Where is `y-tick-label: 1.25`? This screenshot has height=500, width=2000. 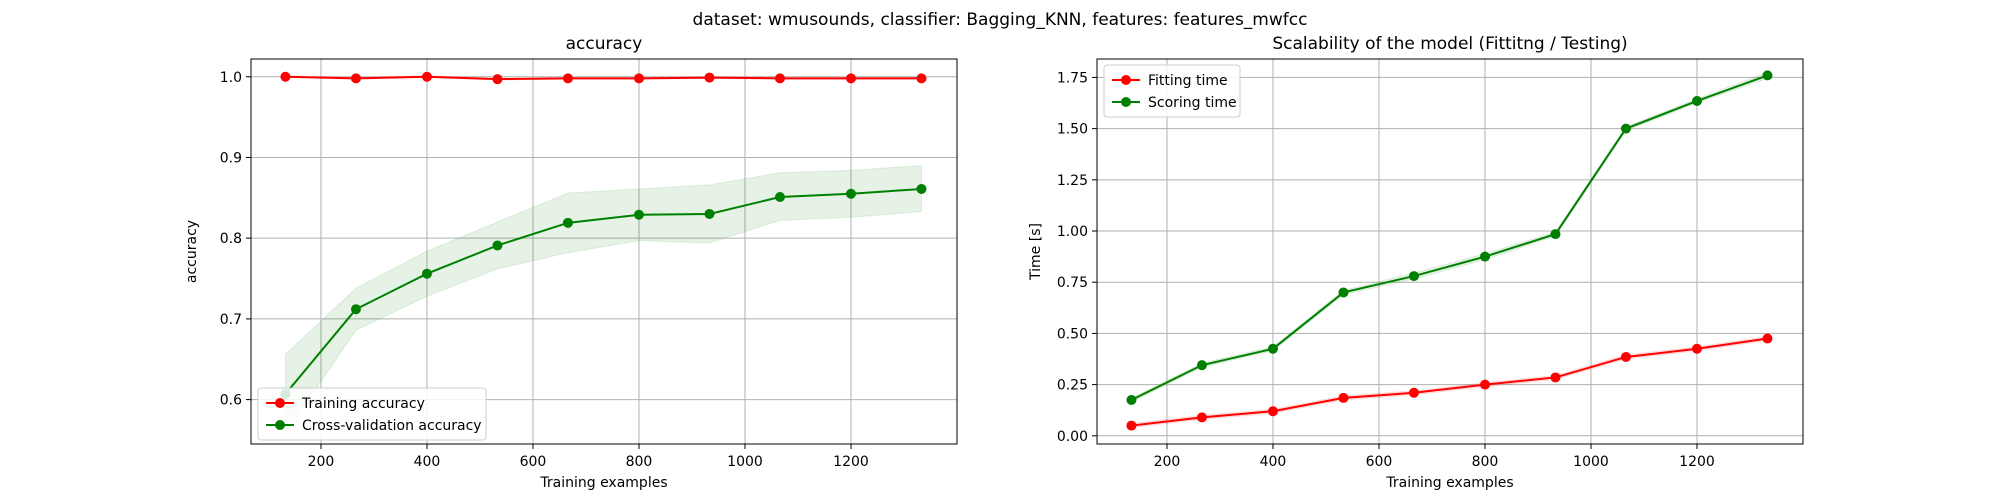
y-tick-label: 1.25 is located at coordinates (1072, 181).